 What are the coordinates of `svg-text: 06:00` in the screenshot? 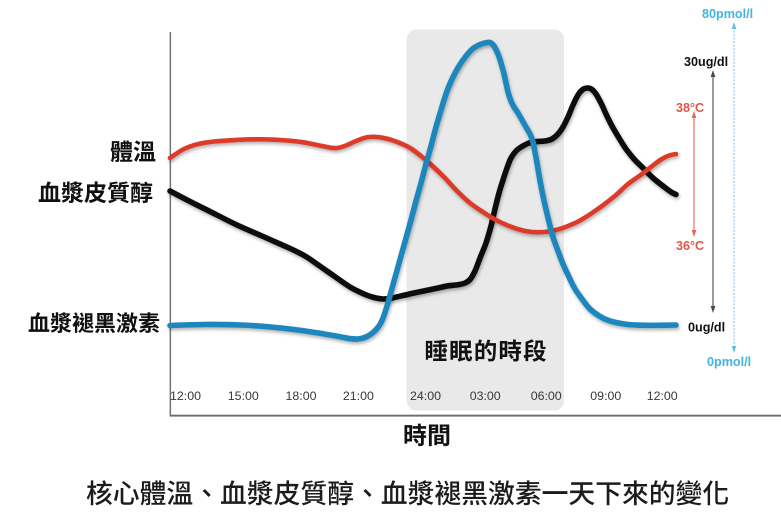 It's located at (546, 396).